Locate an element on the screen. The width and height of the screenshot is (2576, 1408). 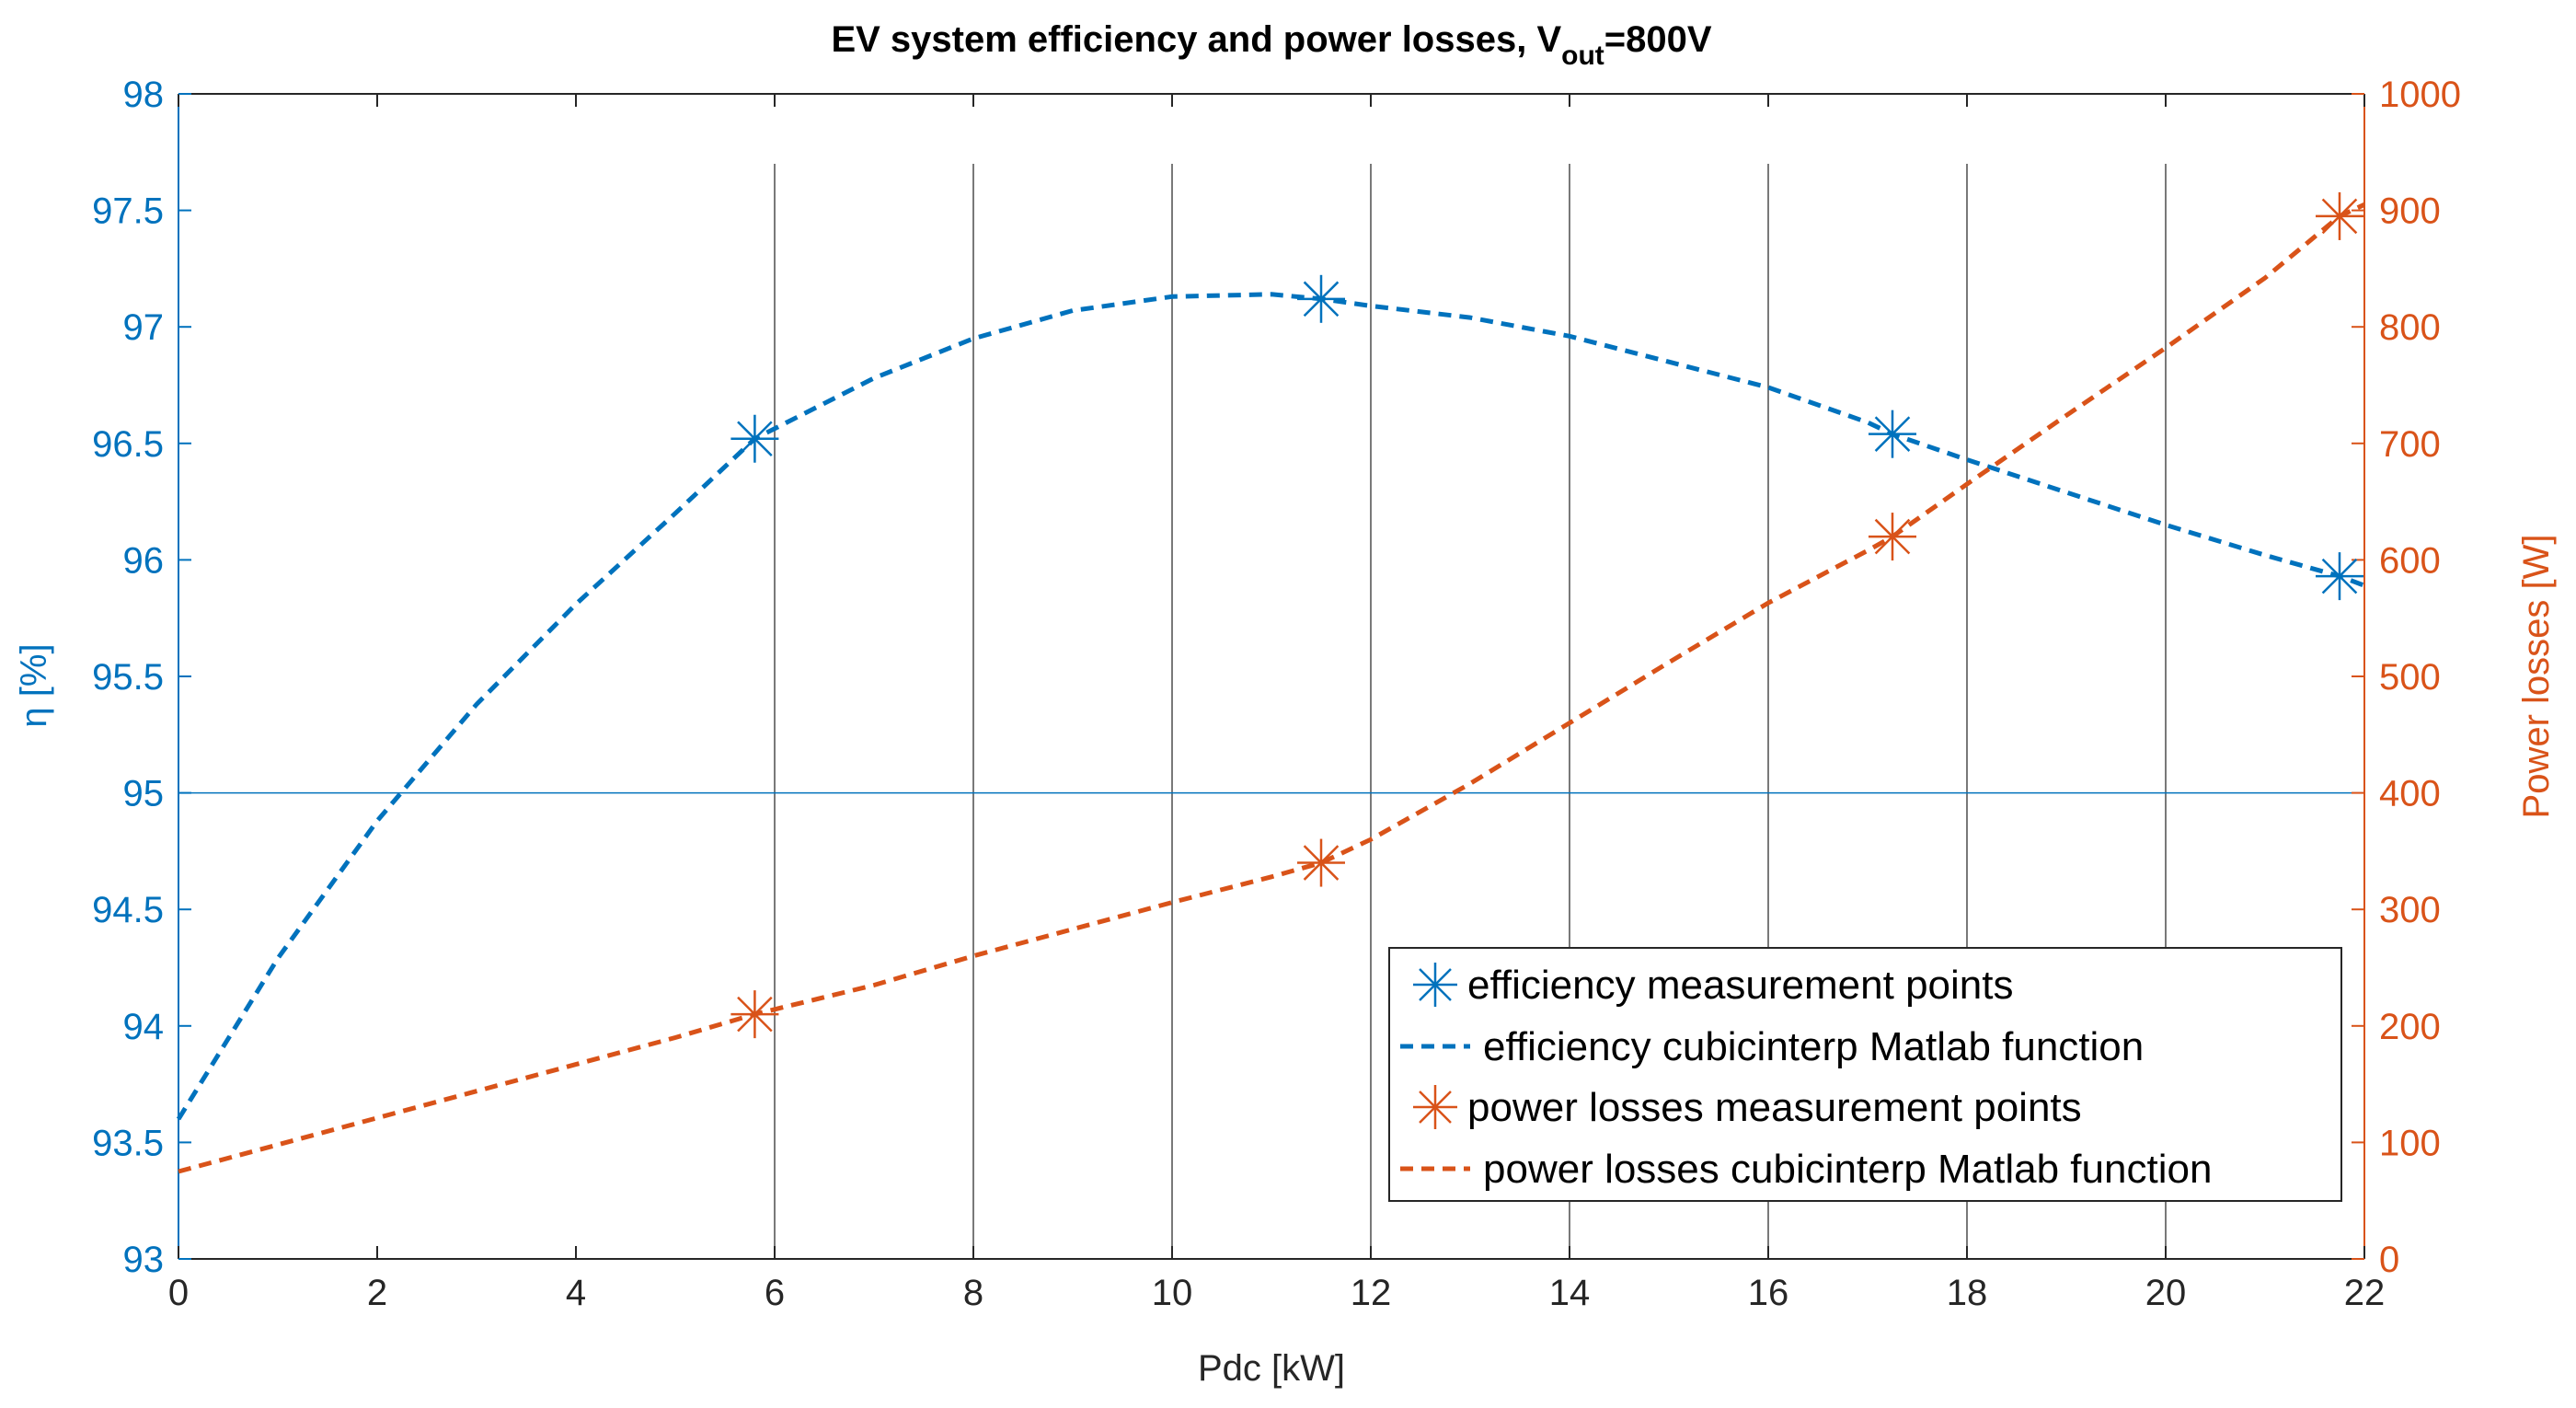
x-tick-label: 4 is located at coordinates (576, 1293).